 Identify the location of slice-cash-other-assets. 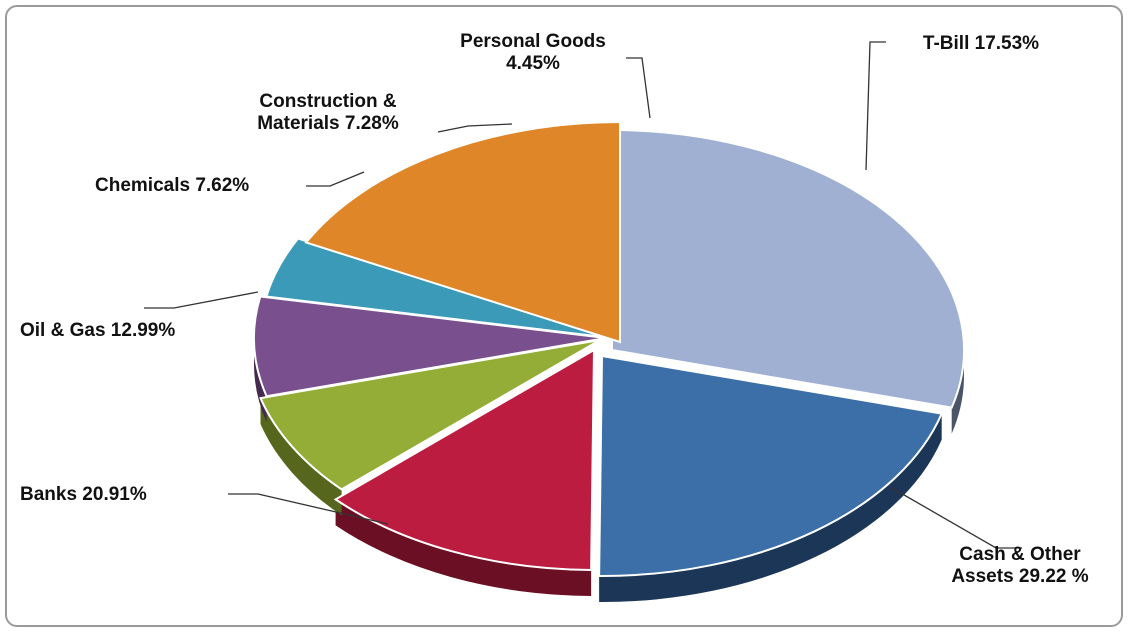
(788, 268).